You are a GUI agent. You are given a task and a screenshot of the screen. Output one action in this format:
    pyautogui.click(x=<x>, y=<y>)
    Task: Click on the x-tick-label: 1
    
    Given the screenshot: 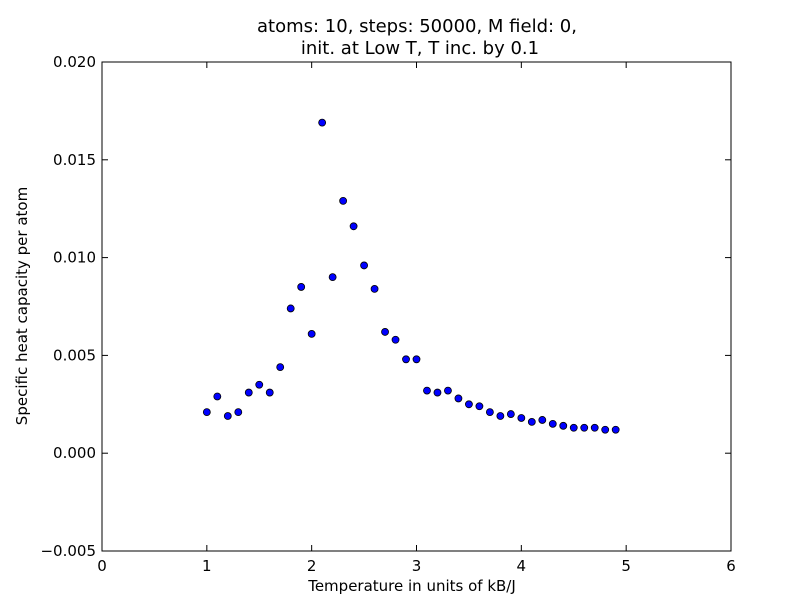 What is the action you would take?
    pyautogui.click(x=207, y=566)
    